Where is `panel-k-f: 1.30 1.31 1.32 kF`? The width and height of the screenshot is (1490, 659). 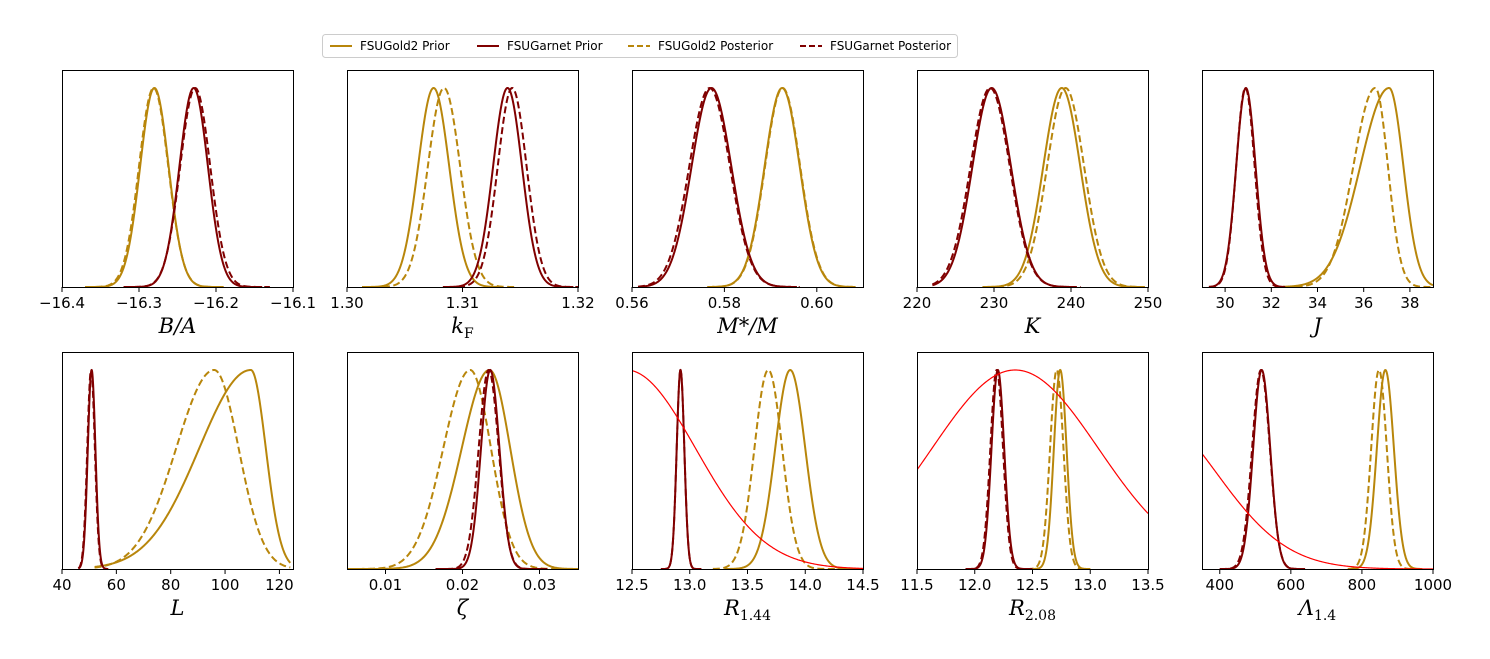 panel-k-f: 1.30 1.31 1.32 kF is located at coordinates (462, 206).